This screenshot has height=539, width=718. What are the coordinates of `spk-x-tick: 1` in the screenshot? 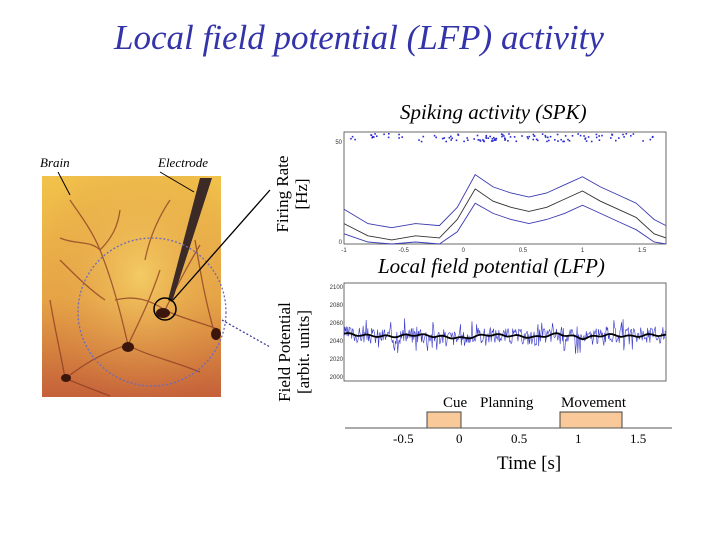 It's located at (583, 251).